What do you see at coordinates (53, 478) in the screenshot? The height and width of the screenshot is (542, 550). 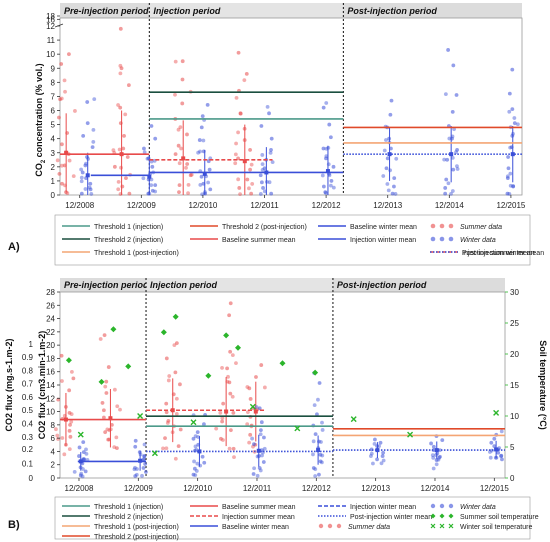 I see `y-axis-tick-label: 0` at bounding box center [53, 478].